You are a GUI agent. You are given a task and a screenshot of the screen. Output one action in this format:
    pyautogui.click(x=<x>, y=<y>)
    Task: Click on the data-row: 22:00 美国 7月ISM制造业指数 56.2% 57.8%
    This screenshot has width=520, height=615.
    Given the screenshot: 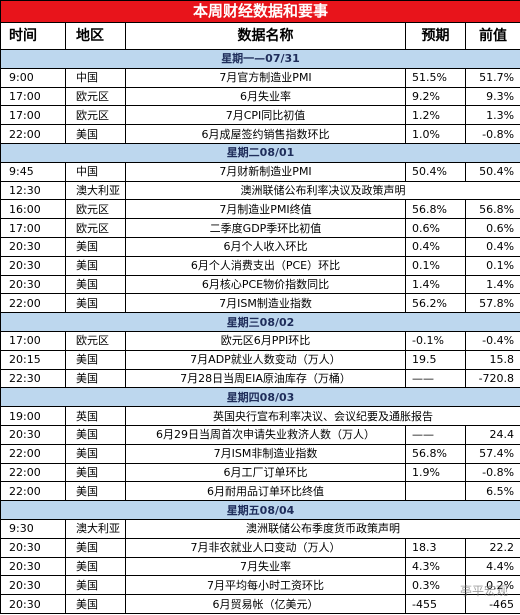 What is the action you would take?
    pyautogui.click(x=260, y=303)
    